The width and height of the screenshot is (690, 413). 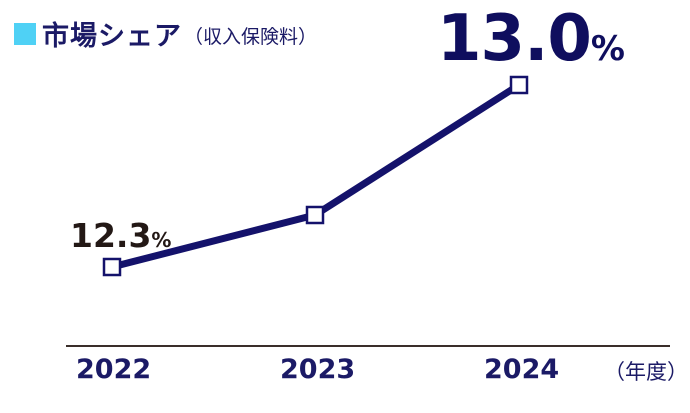 What do you see at coordinates (112, 36) in the screenshot?
I see `legend-title: 市場シェア` at bounding box center [112, 36].